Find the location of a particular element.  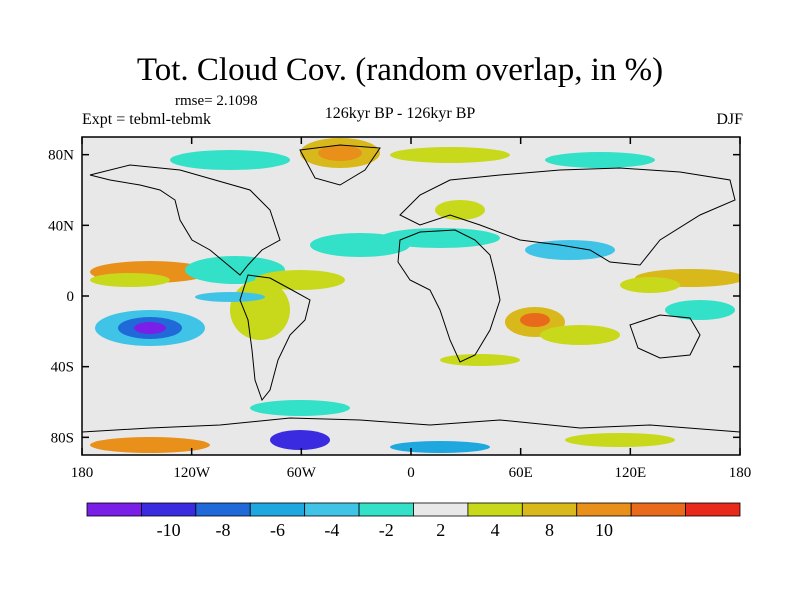

patch-arctic-europe is located at coordinates (450, 155).